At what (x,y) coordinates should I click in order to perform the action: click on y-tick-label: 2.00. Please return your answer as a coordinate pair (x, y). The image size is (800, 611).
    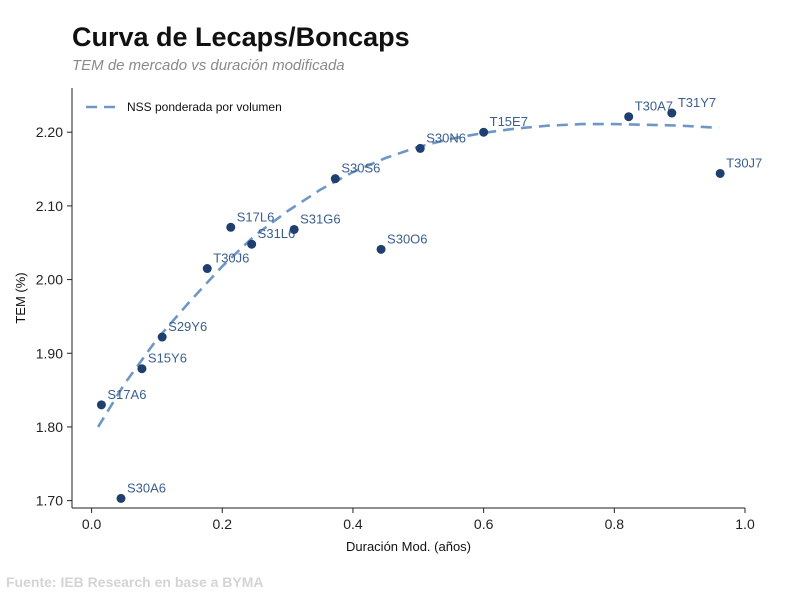
    Looking at the image, I should click on (49, 280).